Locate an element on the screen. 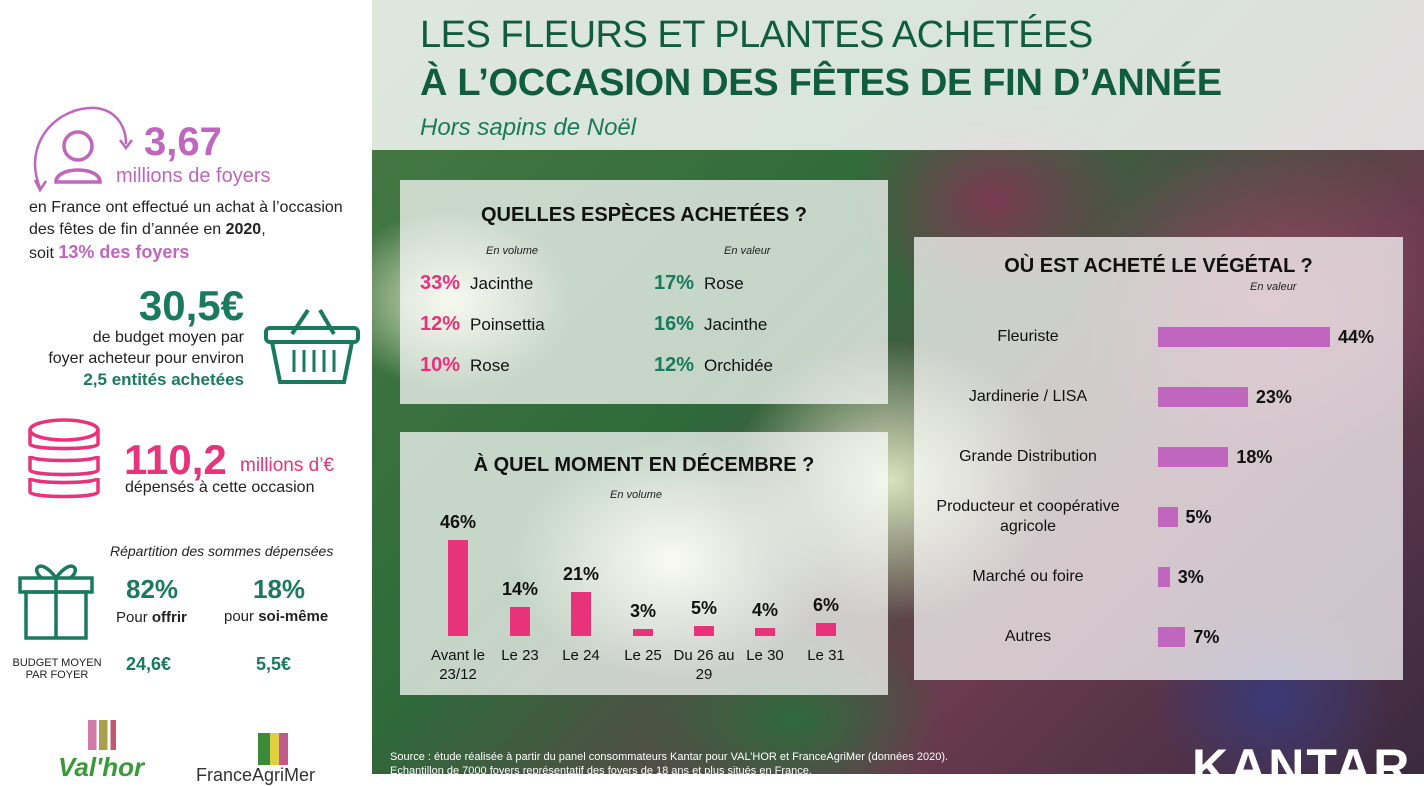 The image size is (1424, 786). vegetal-subtitle: En valeur is located at coordinates (1273, 287).